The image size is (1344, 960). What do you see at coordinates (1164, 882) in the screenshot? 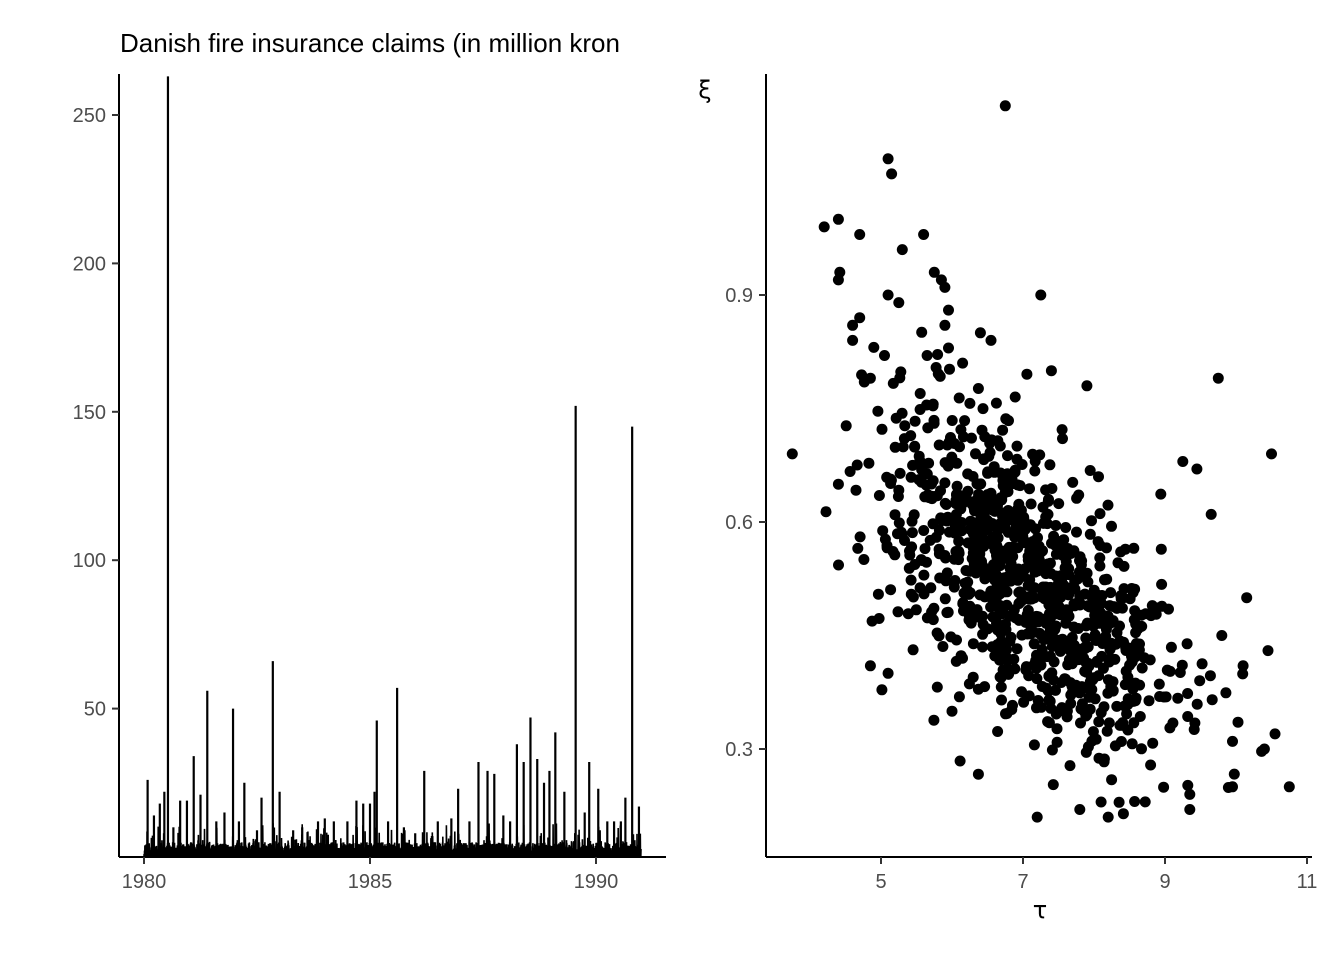
I see `x-tick-label: 9` at bounding box center [1164, 882].